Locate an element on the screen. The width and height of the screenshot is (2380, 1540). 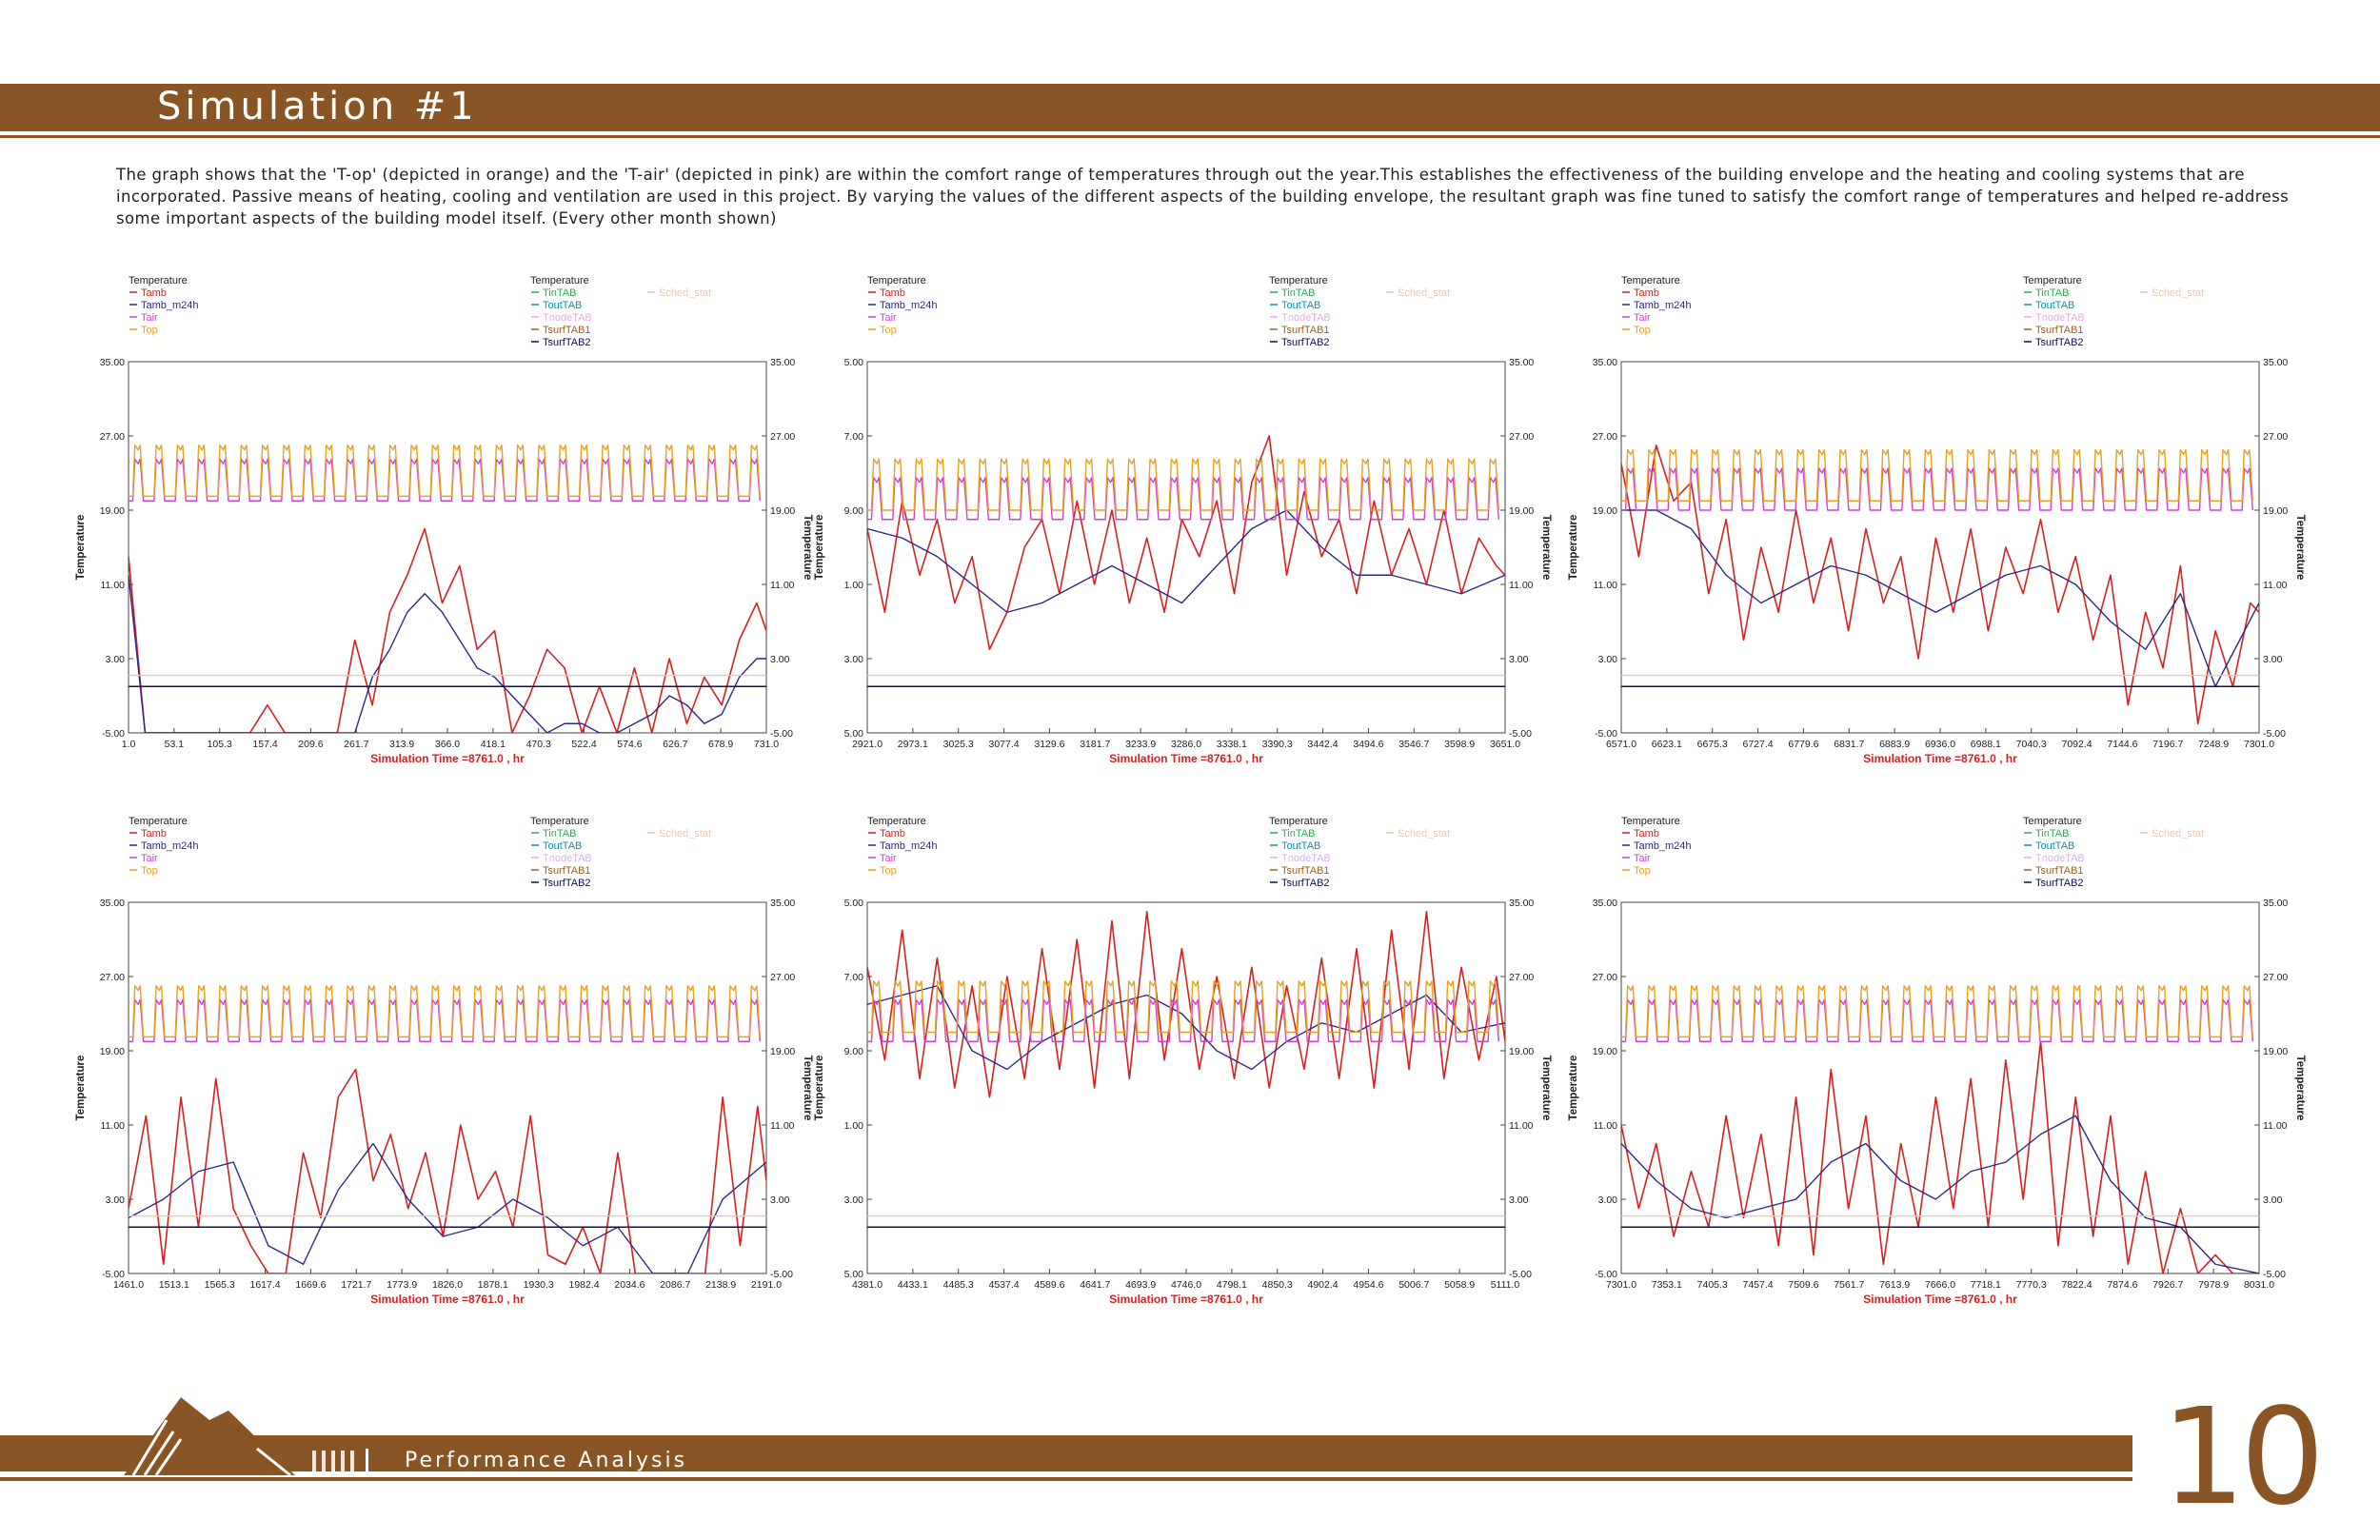
x-tick-label: 6727.4 is located at coordinates (1758, 744).